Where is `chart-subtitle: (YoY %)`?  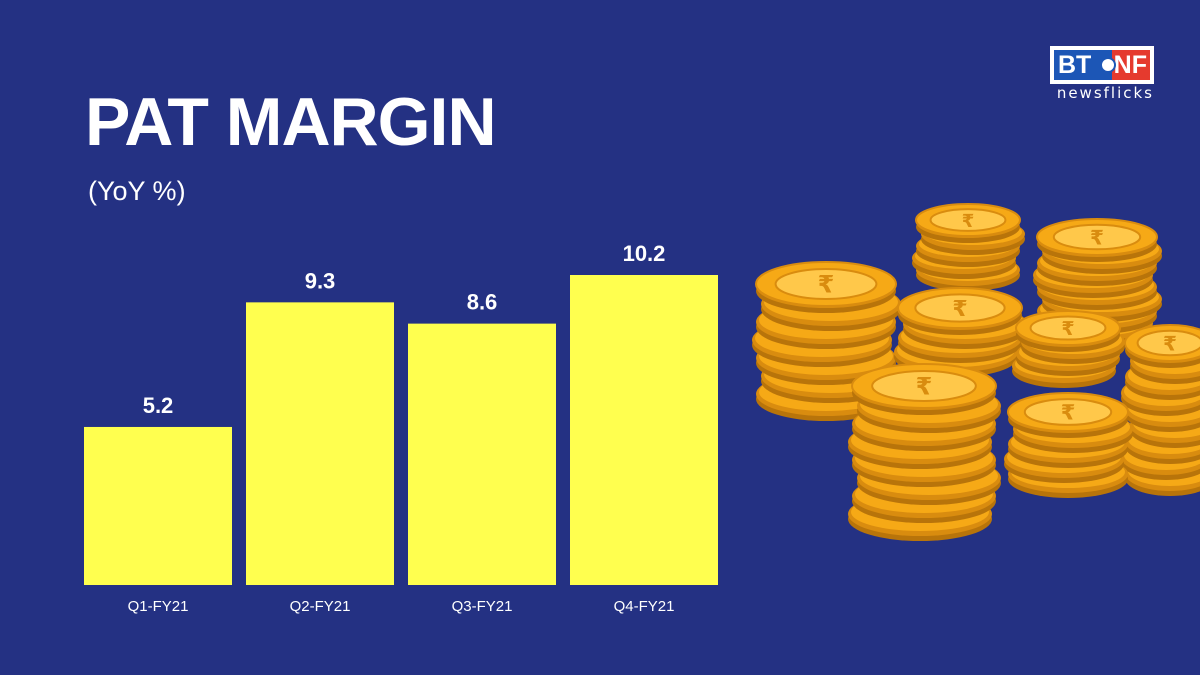 chart-subtitle: (YoY %) is located at coordinates (137, 191).